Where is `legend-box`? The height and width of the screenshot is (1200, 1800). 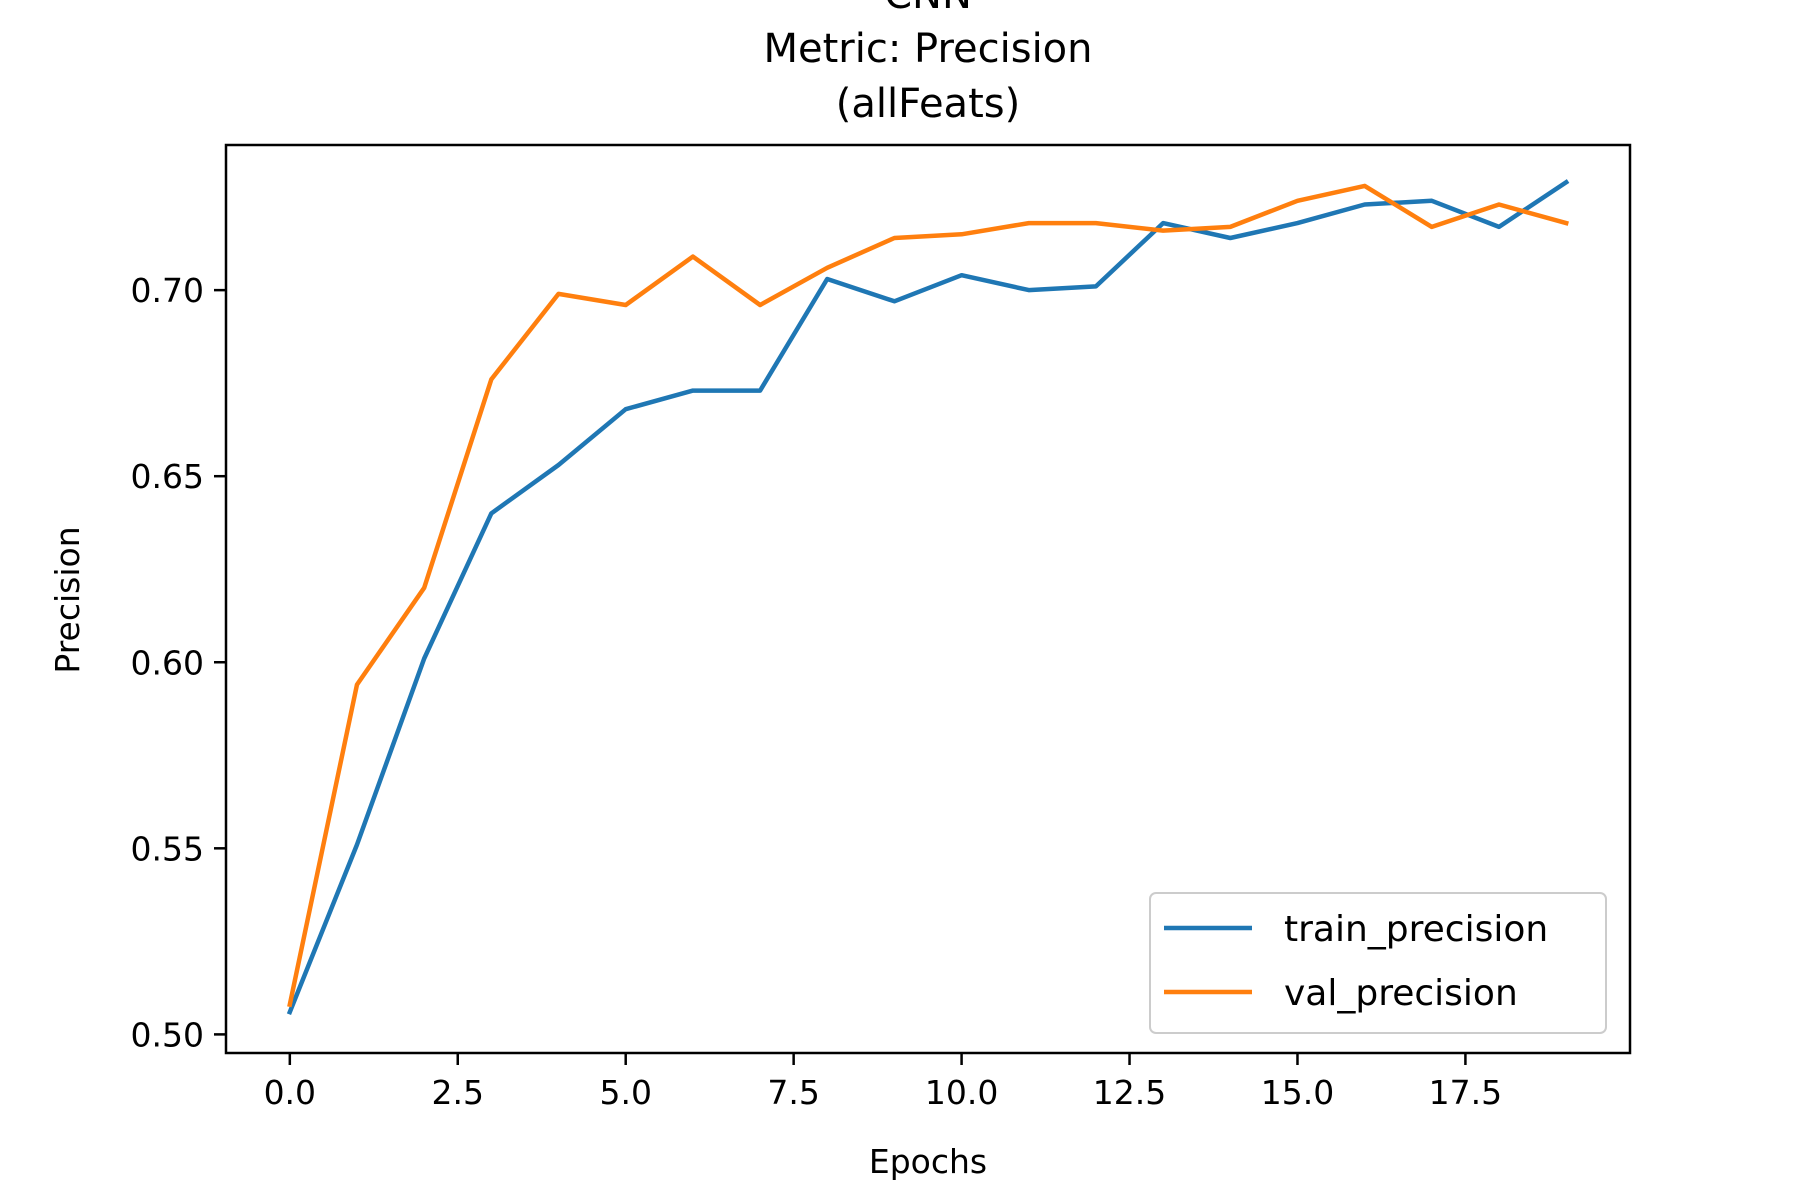 legend-box is located at coordinates (1378, 963).